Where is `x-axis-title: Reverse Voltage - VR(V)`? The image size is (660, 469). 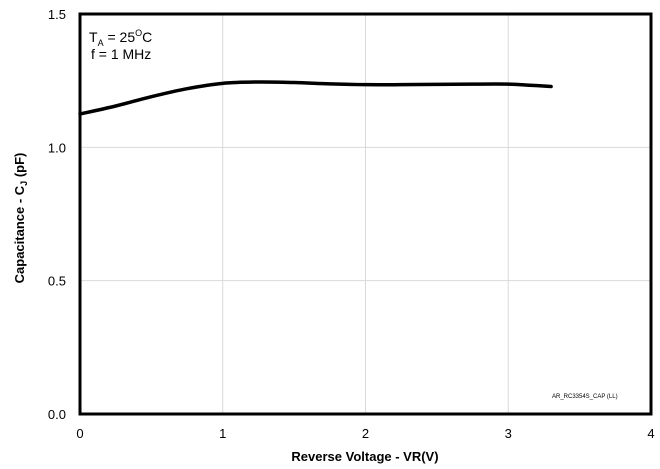 x-axis-title: Reverse Voltage - VR(V) is located at coordinates (364, 456).